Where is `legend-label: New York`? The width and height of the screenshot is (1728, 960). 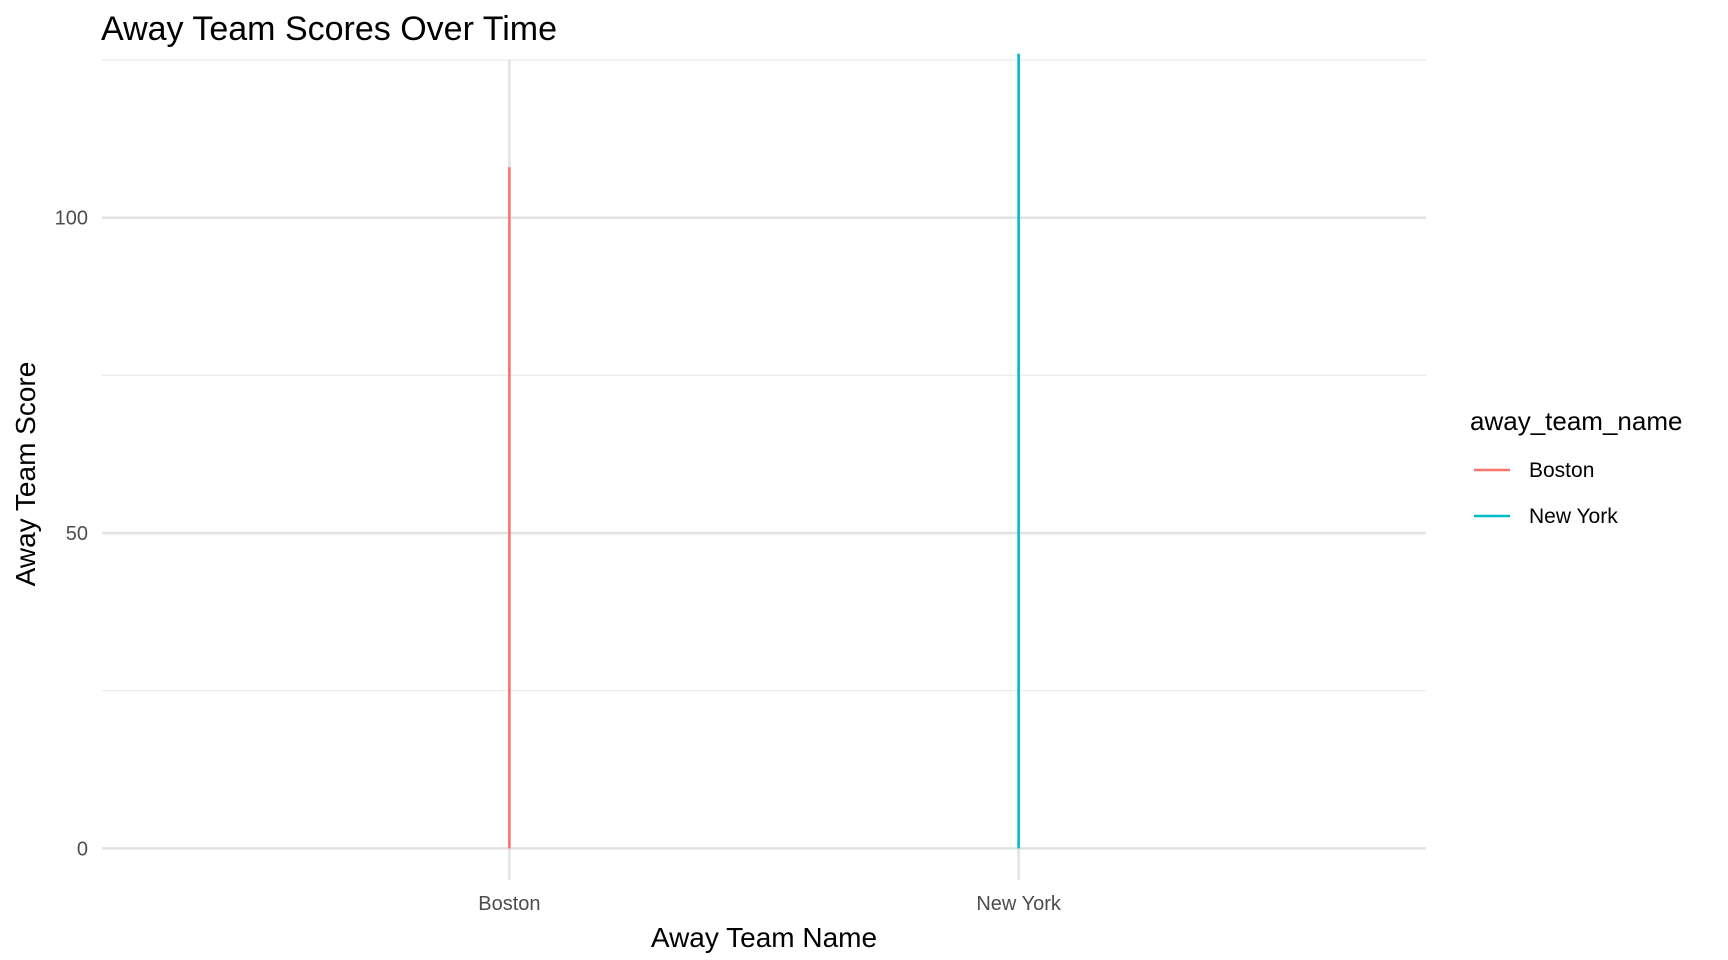
legend-label: New York is located at coordinates (1573, 516).